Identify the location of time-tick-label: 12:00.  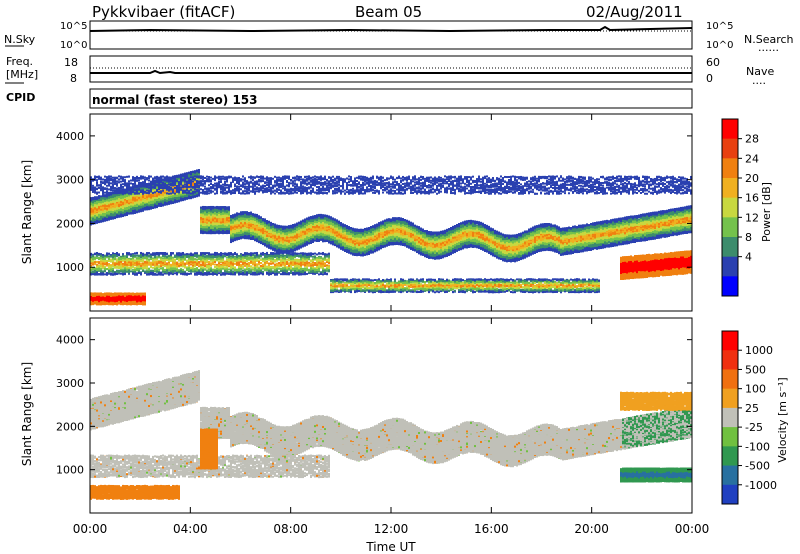
(391, 529).